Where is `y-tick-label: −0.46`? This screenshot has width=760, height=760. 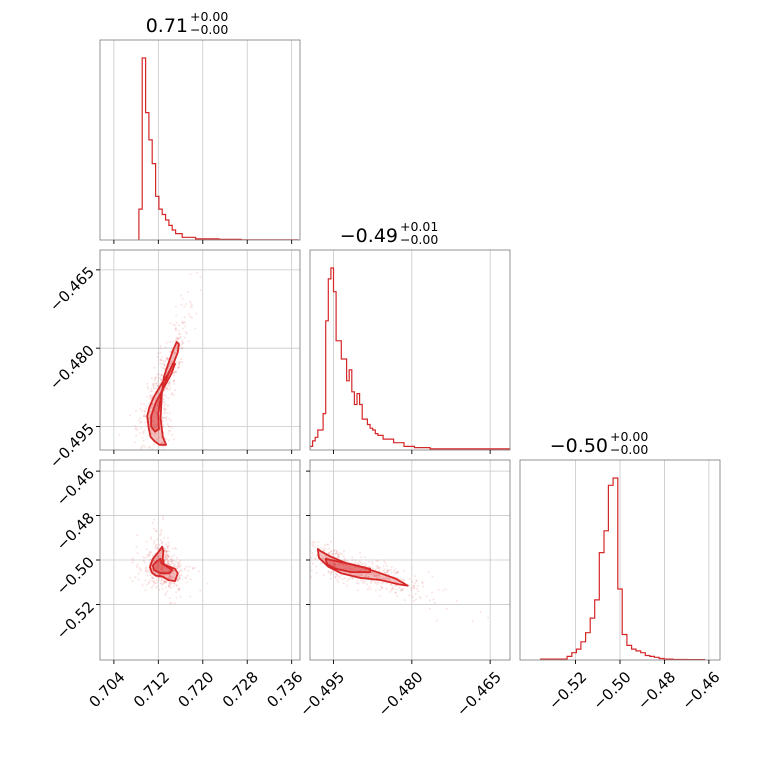
y-tick-label: −0.46 is located at coordinates (75, 486).